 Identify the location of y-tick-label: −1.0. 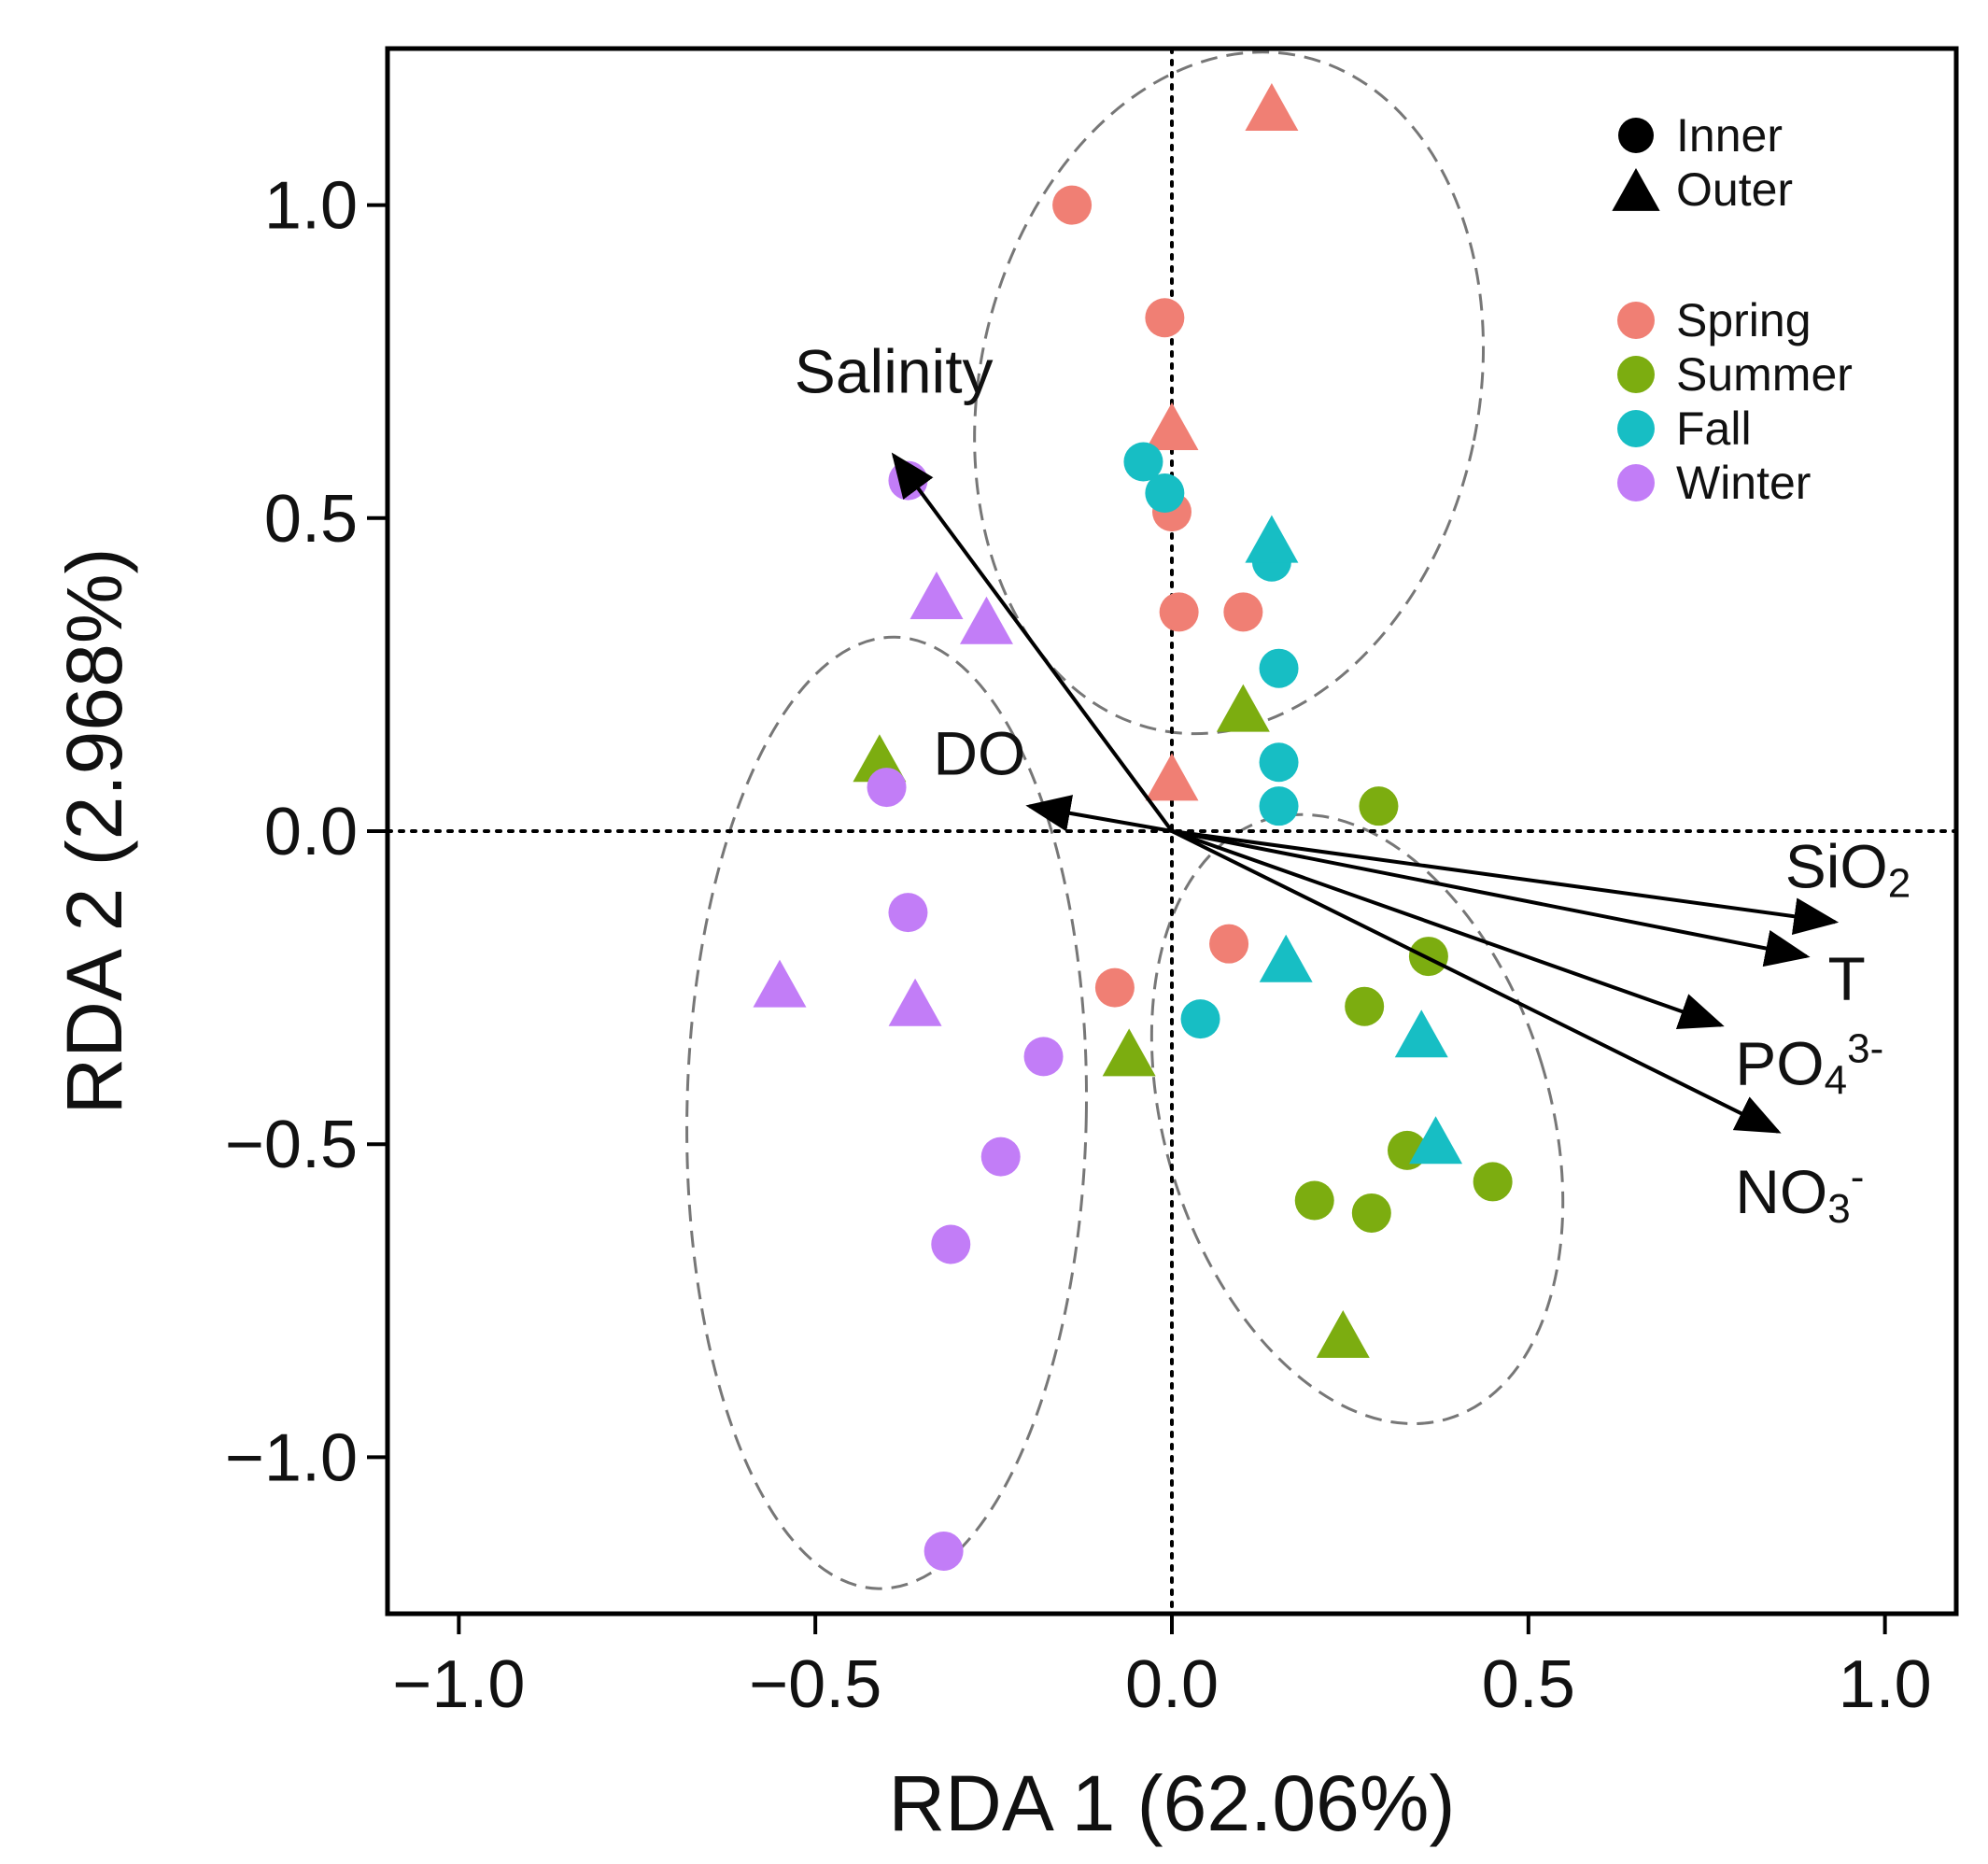
(292, 1457).